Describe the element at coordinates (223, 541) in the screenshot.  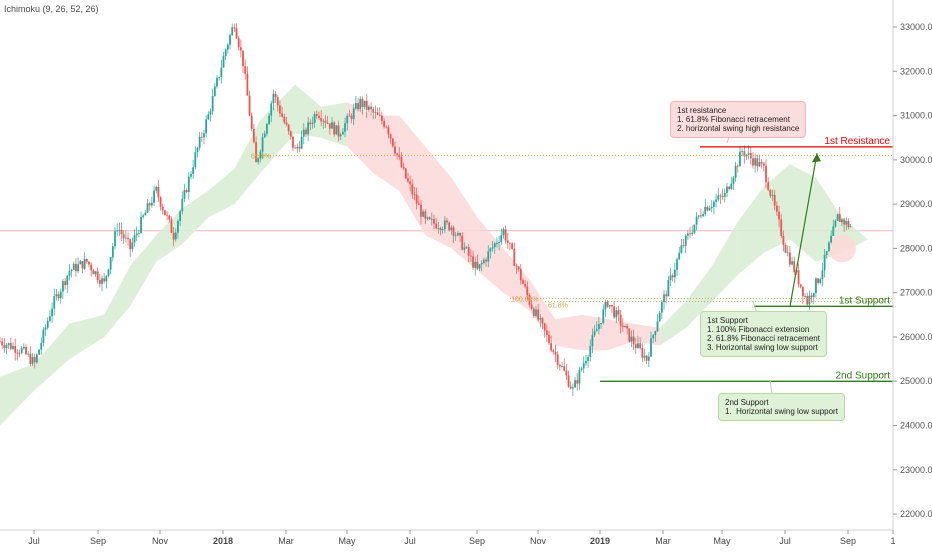
I see `x-tick-label: 2018` at that location.